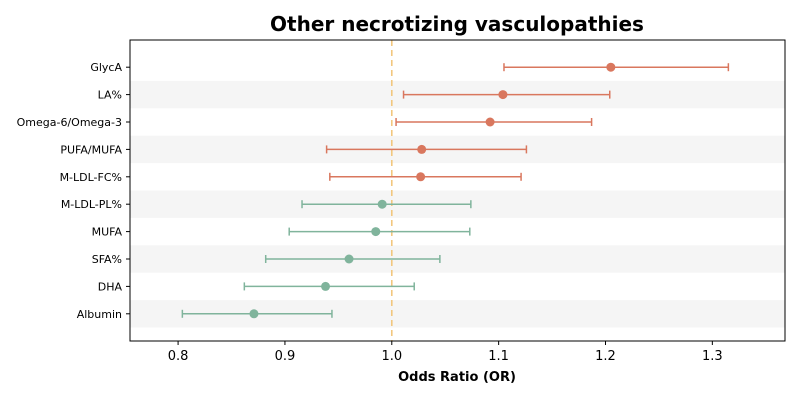  Describe the element at coordinates (712, 356) in the screenshot. I see `x-tick-label: 1.3` at that location.